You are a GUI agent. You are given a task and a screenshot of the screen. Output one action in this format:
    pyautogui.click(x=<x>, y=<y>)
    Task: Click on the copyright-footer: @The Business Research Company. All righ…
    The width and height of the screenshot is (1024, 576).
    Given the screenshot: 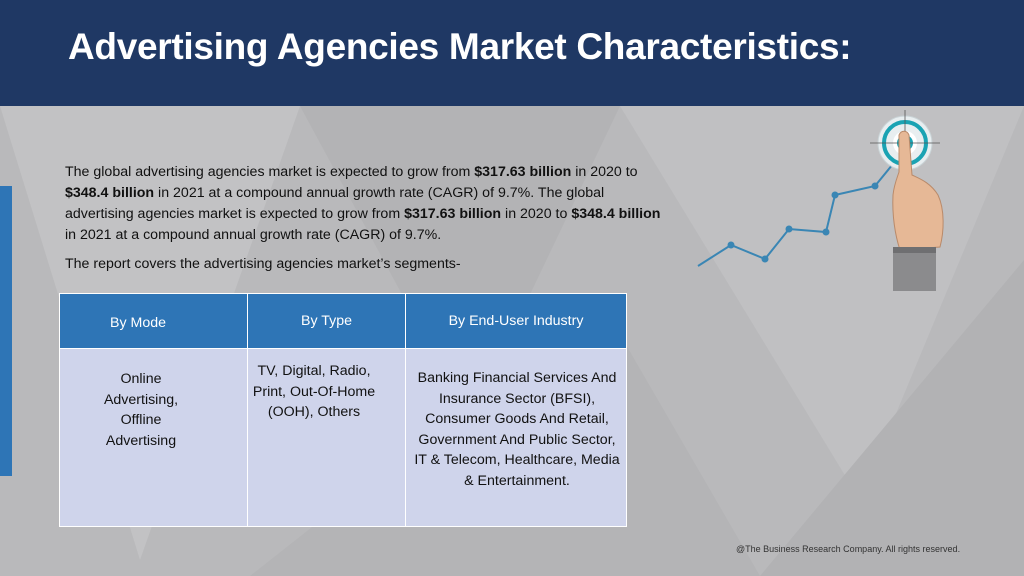 What is the action you would take?
    pyautogui.click(x=848, y=549)
    